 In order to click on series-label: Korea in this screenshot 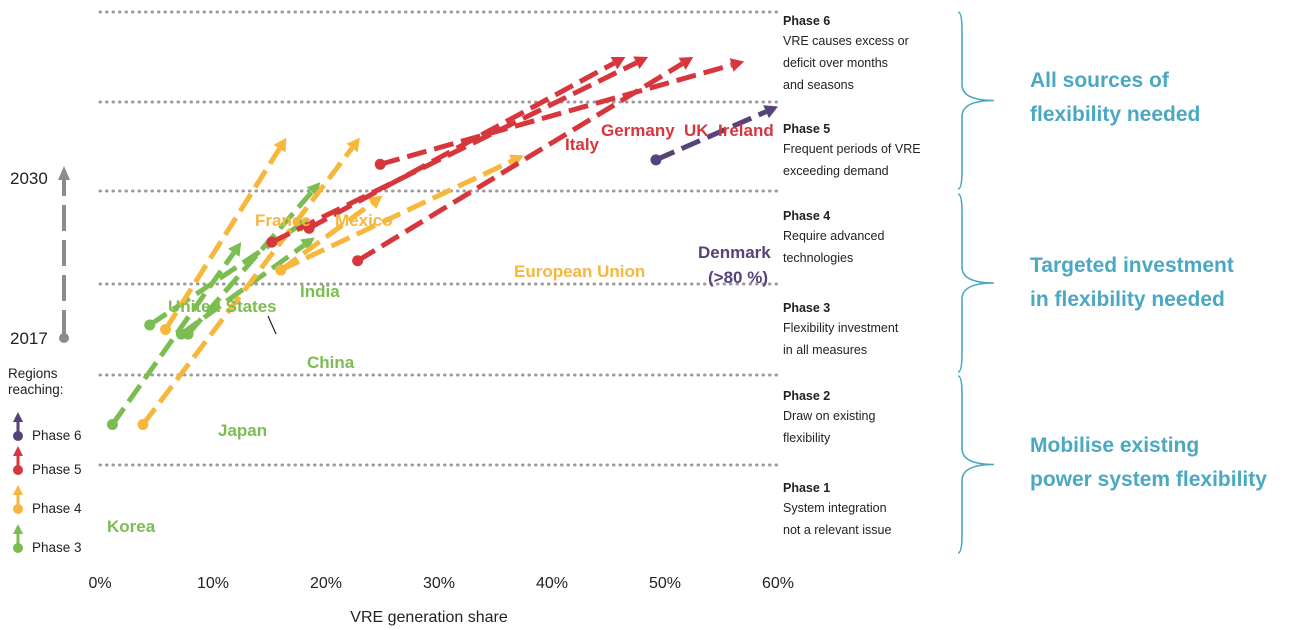, I will do `click(131, 526)`.